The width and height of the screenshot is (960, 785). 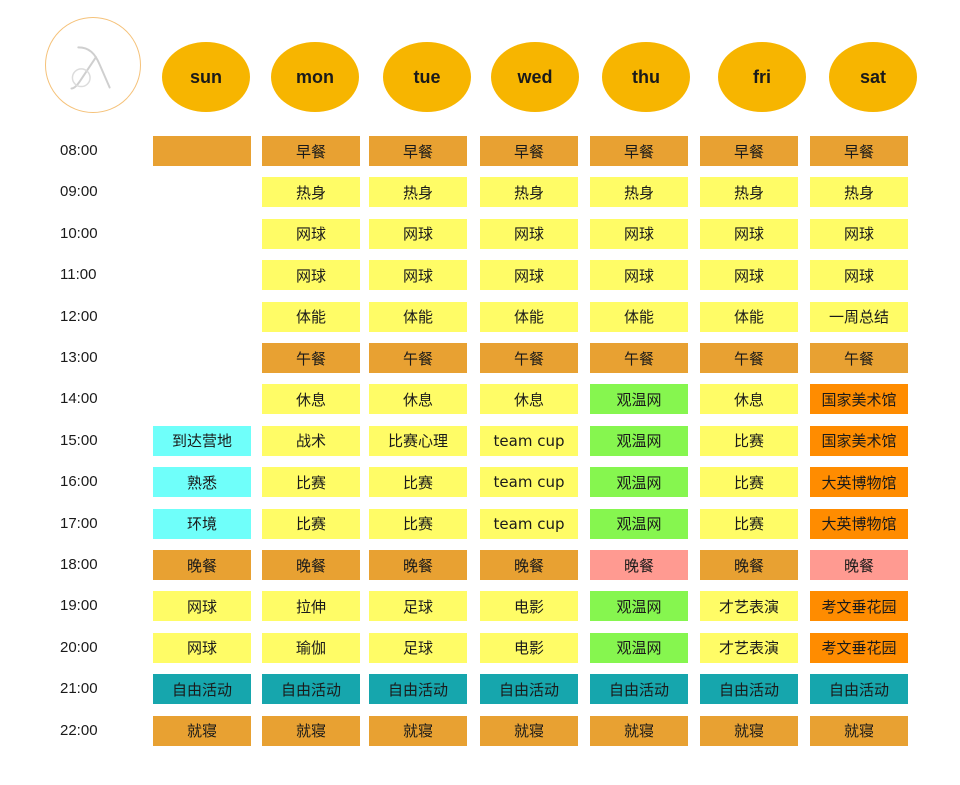 What do you see at coordinates (529, 399) in the screenshot?
I see `schedule-cell-wed: 休息` at bounding box center [529, 399].